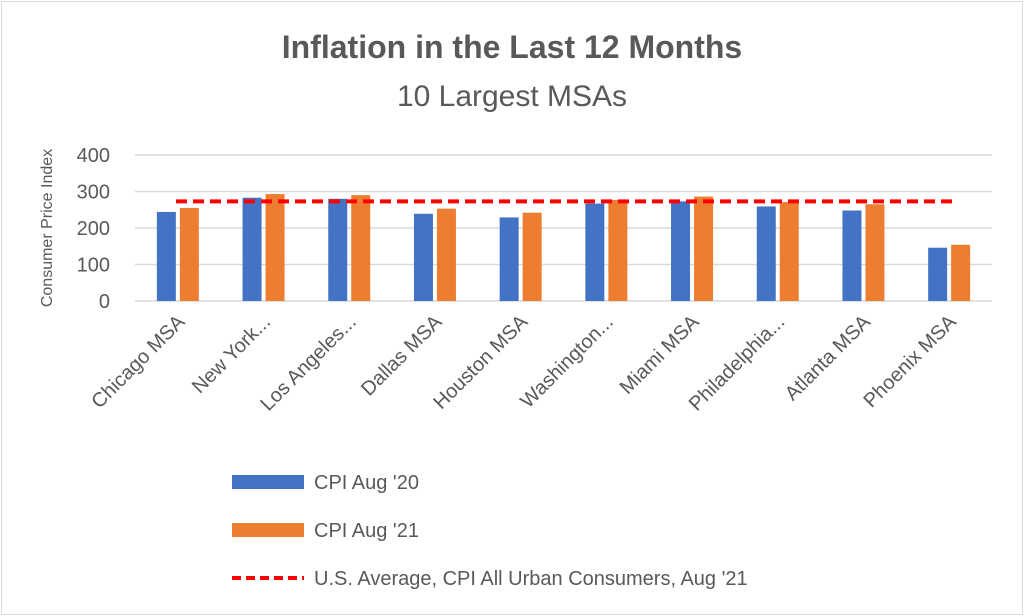  Describe the element at coordinates (512, 96) in the screenshot. I see `chart-subtitle: 10 Largest MSAs` at that location.